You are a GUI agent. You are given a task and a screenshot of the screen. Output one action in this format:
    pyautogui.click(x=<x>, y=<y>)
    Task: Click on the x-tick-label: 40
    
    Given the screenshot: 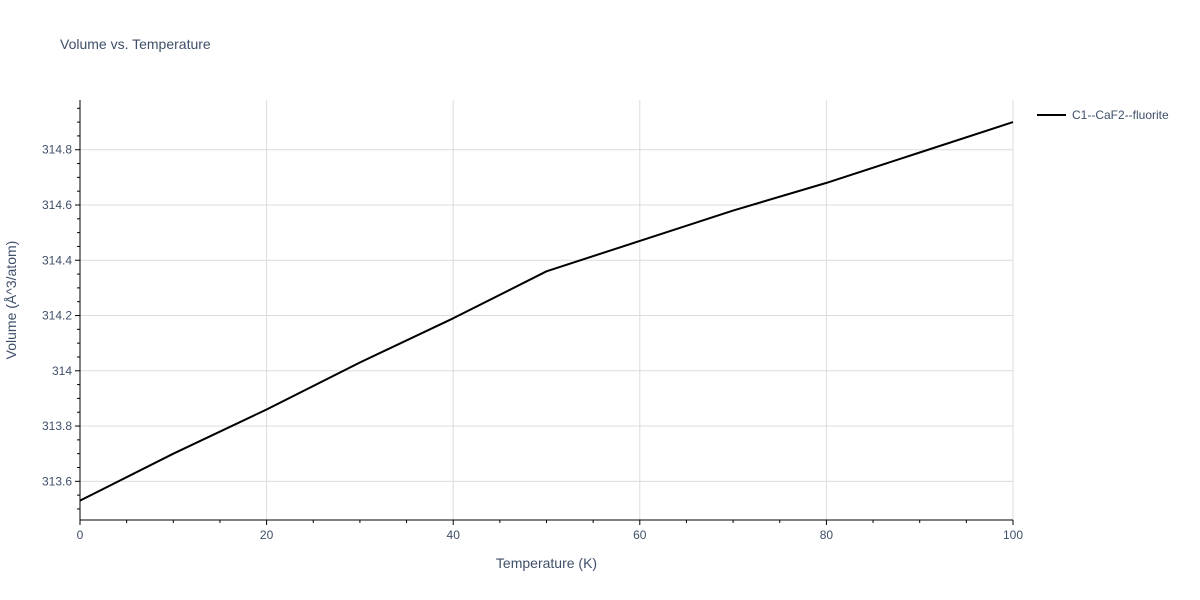 What is the action you would take?
    pyautogui.click(x=454, y=535)
    